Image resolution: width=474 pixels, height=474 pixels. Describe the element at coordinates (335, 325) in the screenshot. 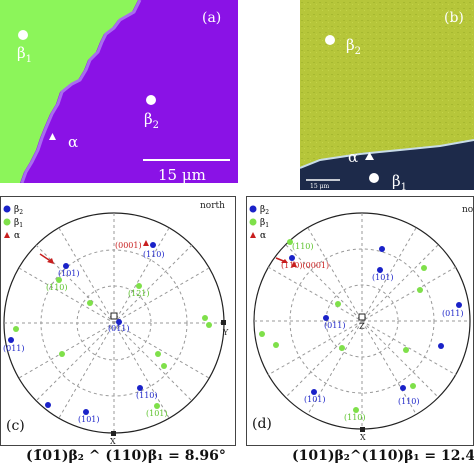

I see `label-center-d: (011)` at that location.